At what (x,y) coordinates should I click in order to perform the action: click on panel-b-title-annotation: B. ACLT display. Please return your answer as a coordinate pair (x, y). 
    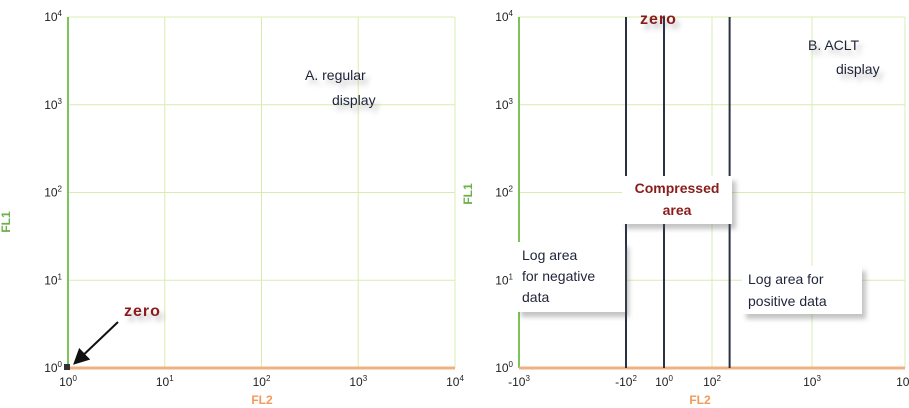
    Looking at the image, I should click on (844, 57).